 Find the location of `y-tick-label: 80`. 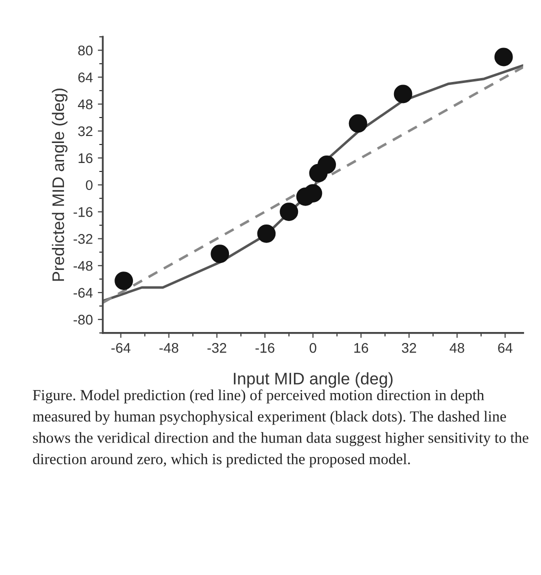

y-tick-label: 80 is located at coordinates (85, 51).